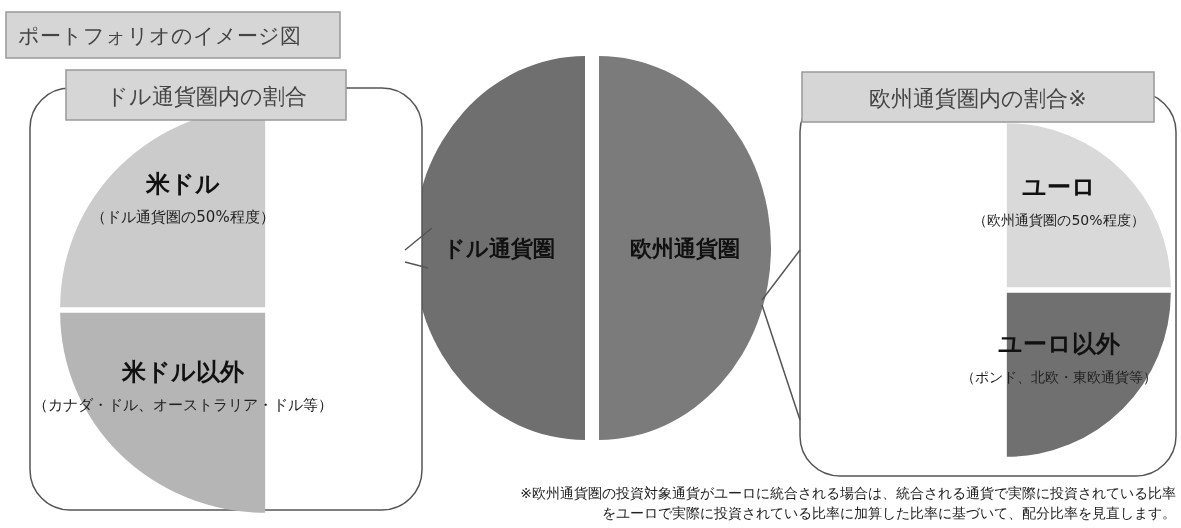 This screenshot has width=1181, height=528. Describe the element at coordinates (182, 184) in the screenshot. I see `slice-label: 米ドル` at that location.